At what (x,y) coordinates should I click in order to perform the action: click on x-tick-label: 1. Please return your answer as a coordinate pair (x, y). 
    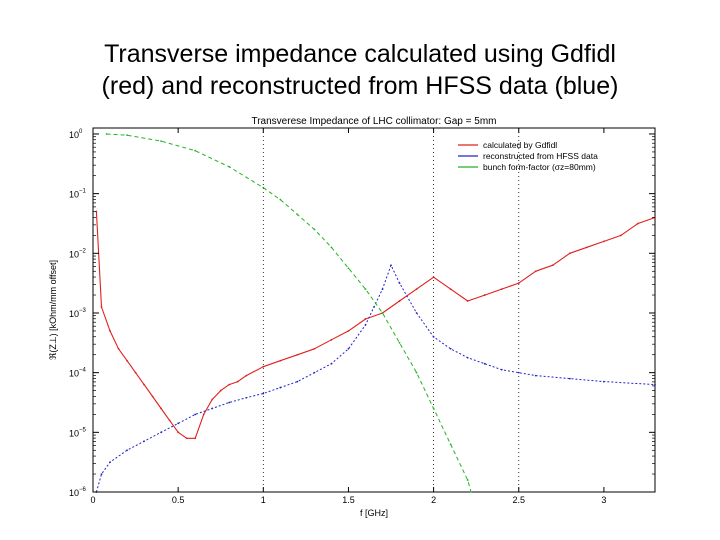
    Looking at the image, I should click on (263, 500).